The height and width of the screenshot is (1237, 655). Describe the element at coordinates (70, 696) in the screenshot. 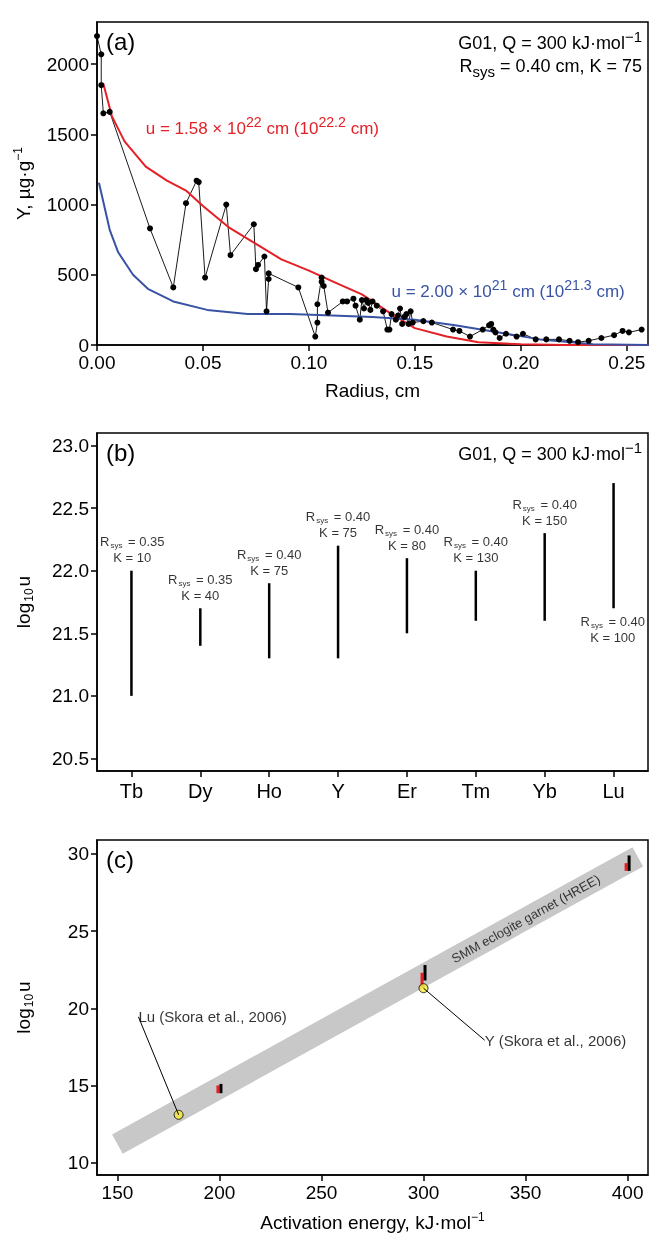

I see `y-tick-label: 21.0` at that location.